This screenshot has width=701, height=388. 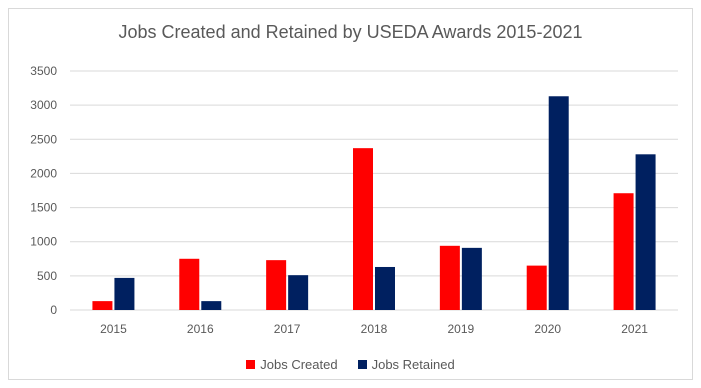 I want to click on legend-label-jobs-created: Jobs Created, so click(x=299, y=364).